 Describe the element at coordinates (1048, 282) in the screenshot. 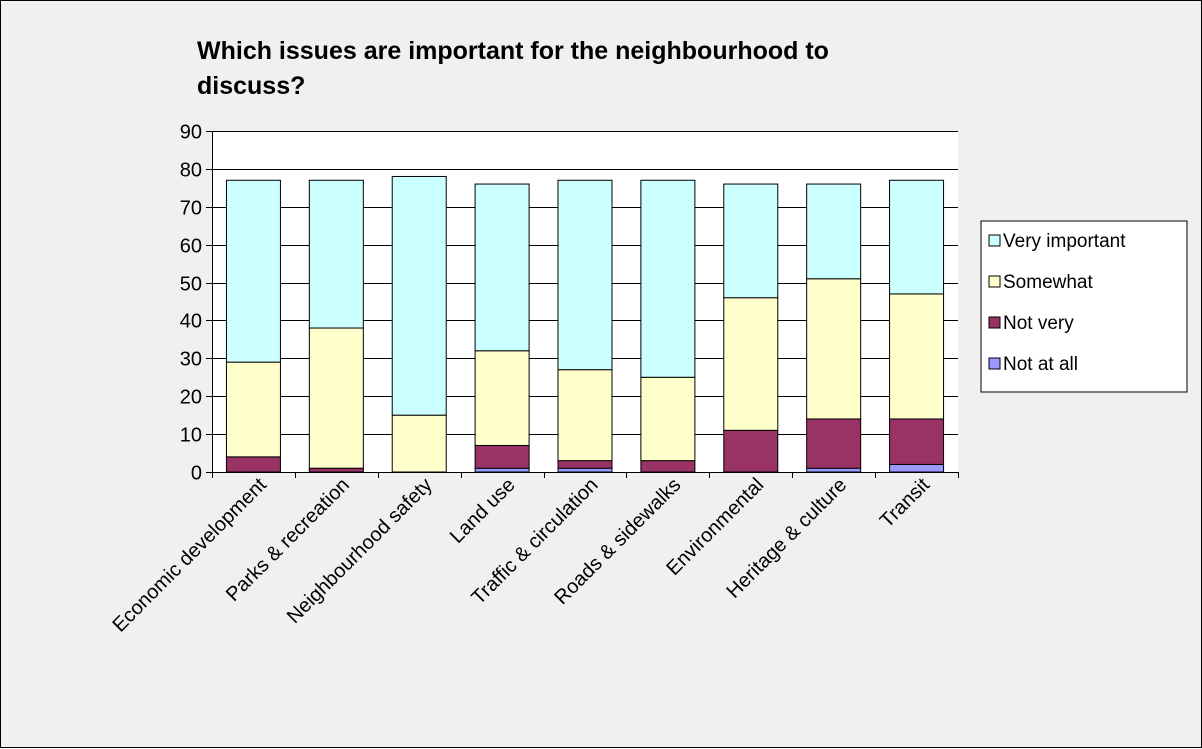

I see `legend-label: Somewhat` at that location.